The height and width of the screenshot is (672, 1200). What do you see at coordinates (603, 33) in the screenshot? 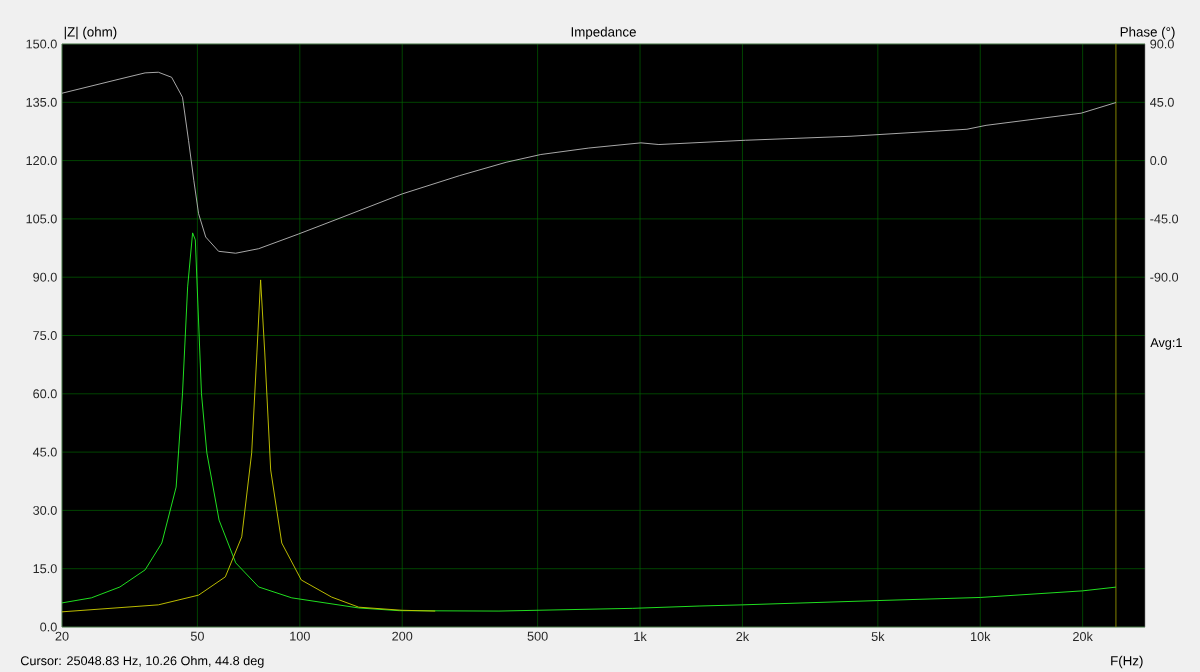
I see `chart-title: Impedance` at bounding box center [603, 33].